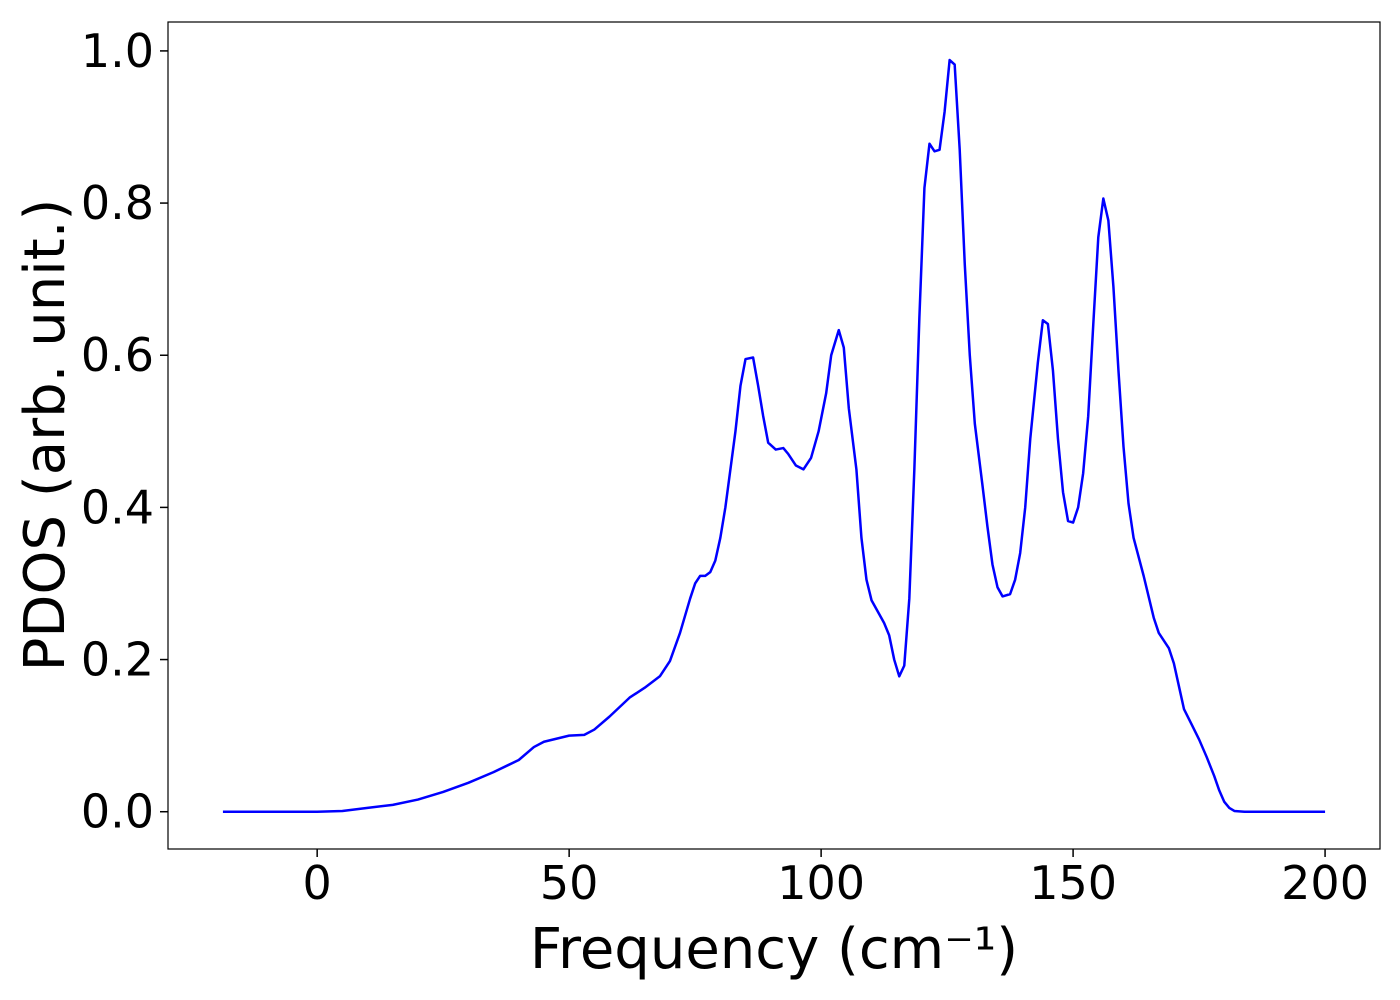 The height and width of the screenshot is (1000, 1400). What do you see at coordinates (1073, 883) in the screenshot?
I see `x-tick-label: 150` at bounding box center [1073, 883].